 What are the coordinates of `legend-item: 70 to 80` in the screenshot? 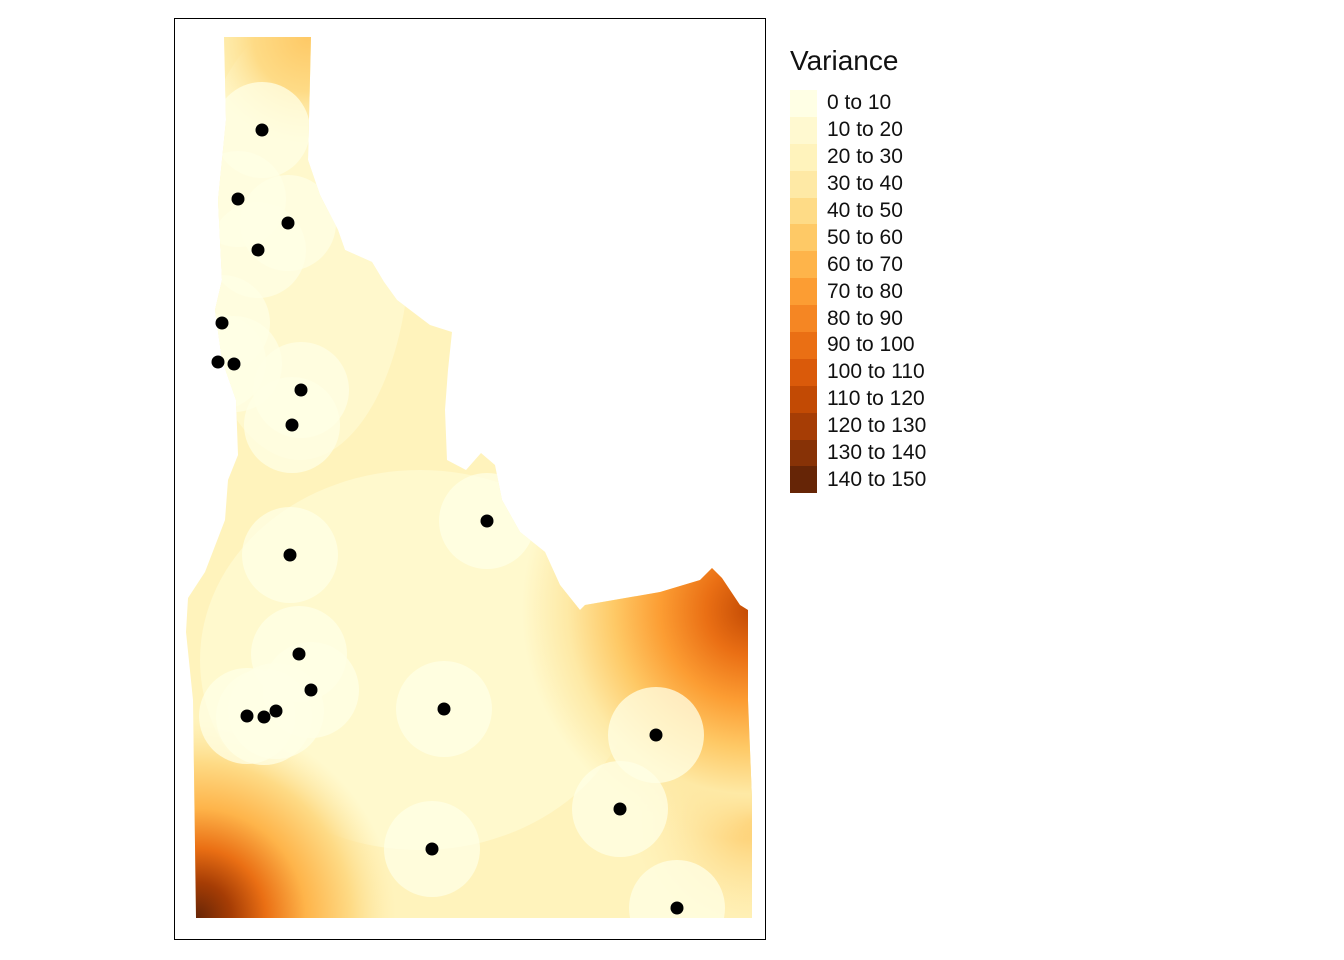 It's located at (858, 292).